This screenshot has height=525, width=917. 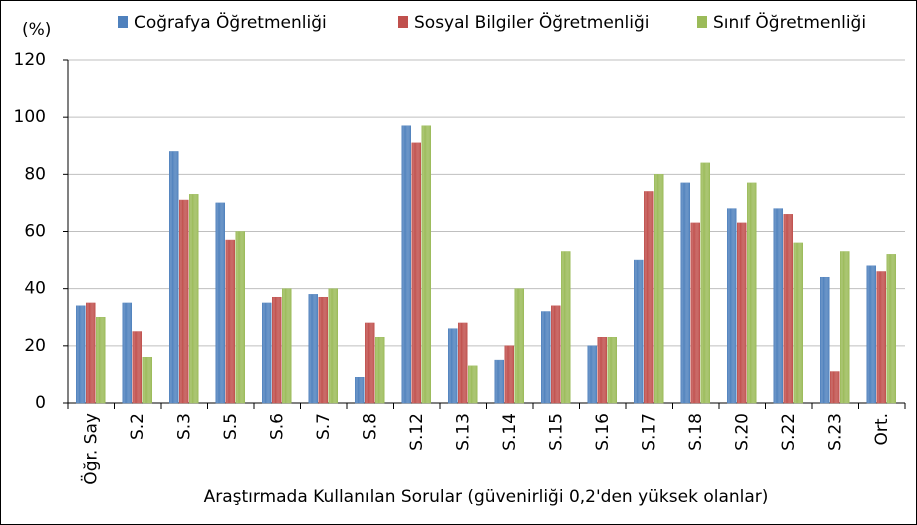 What do you see at coordinates (90, 449) in the screenshot?
I see `x-tick-label: Öğr. Say` at bounding box center [90, 449].